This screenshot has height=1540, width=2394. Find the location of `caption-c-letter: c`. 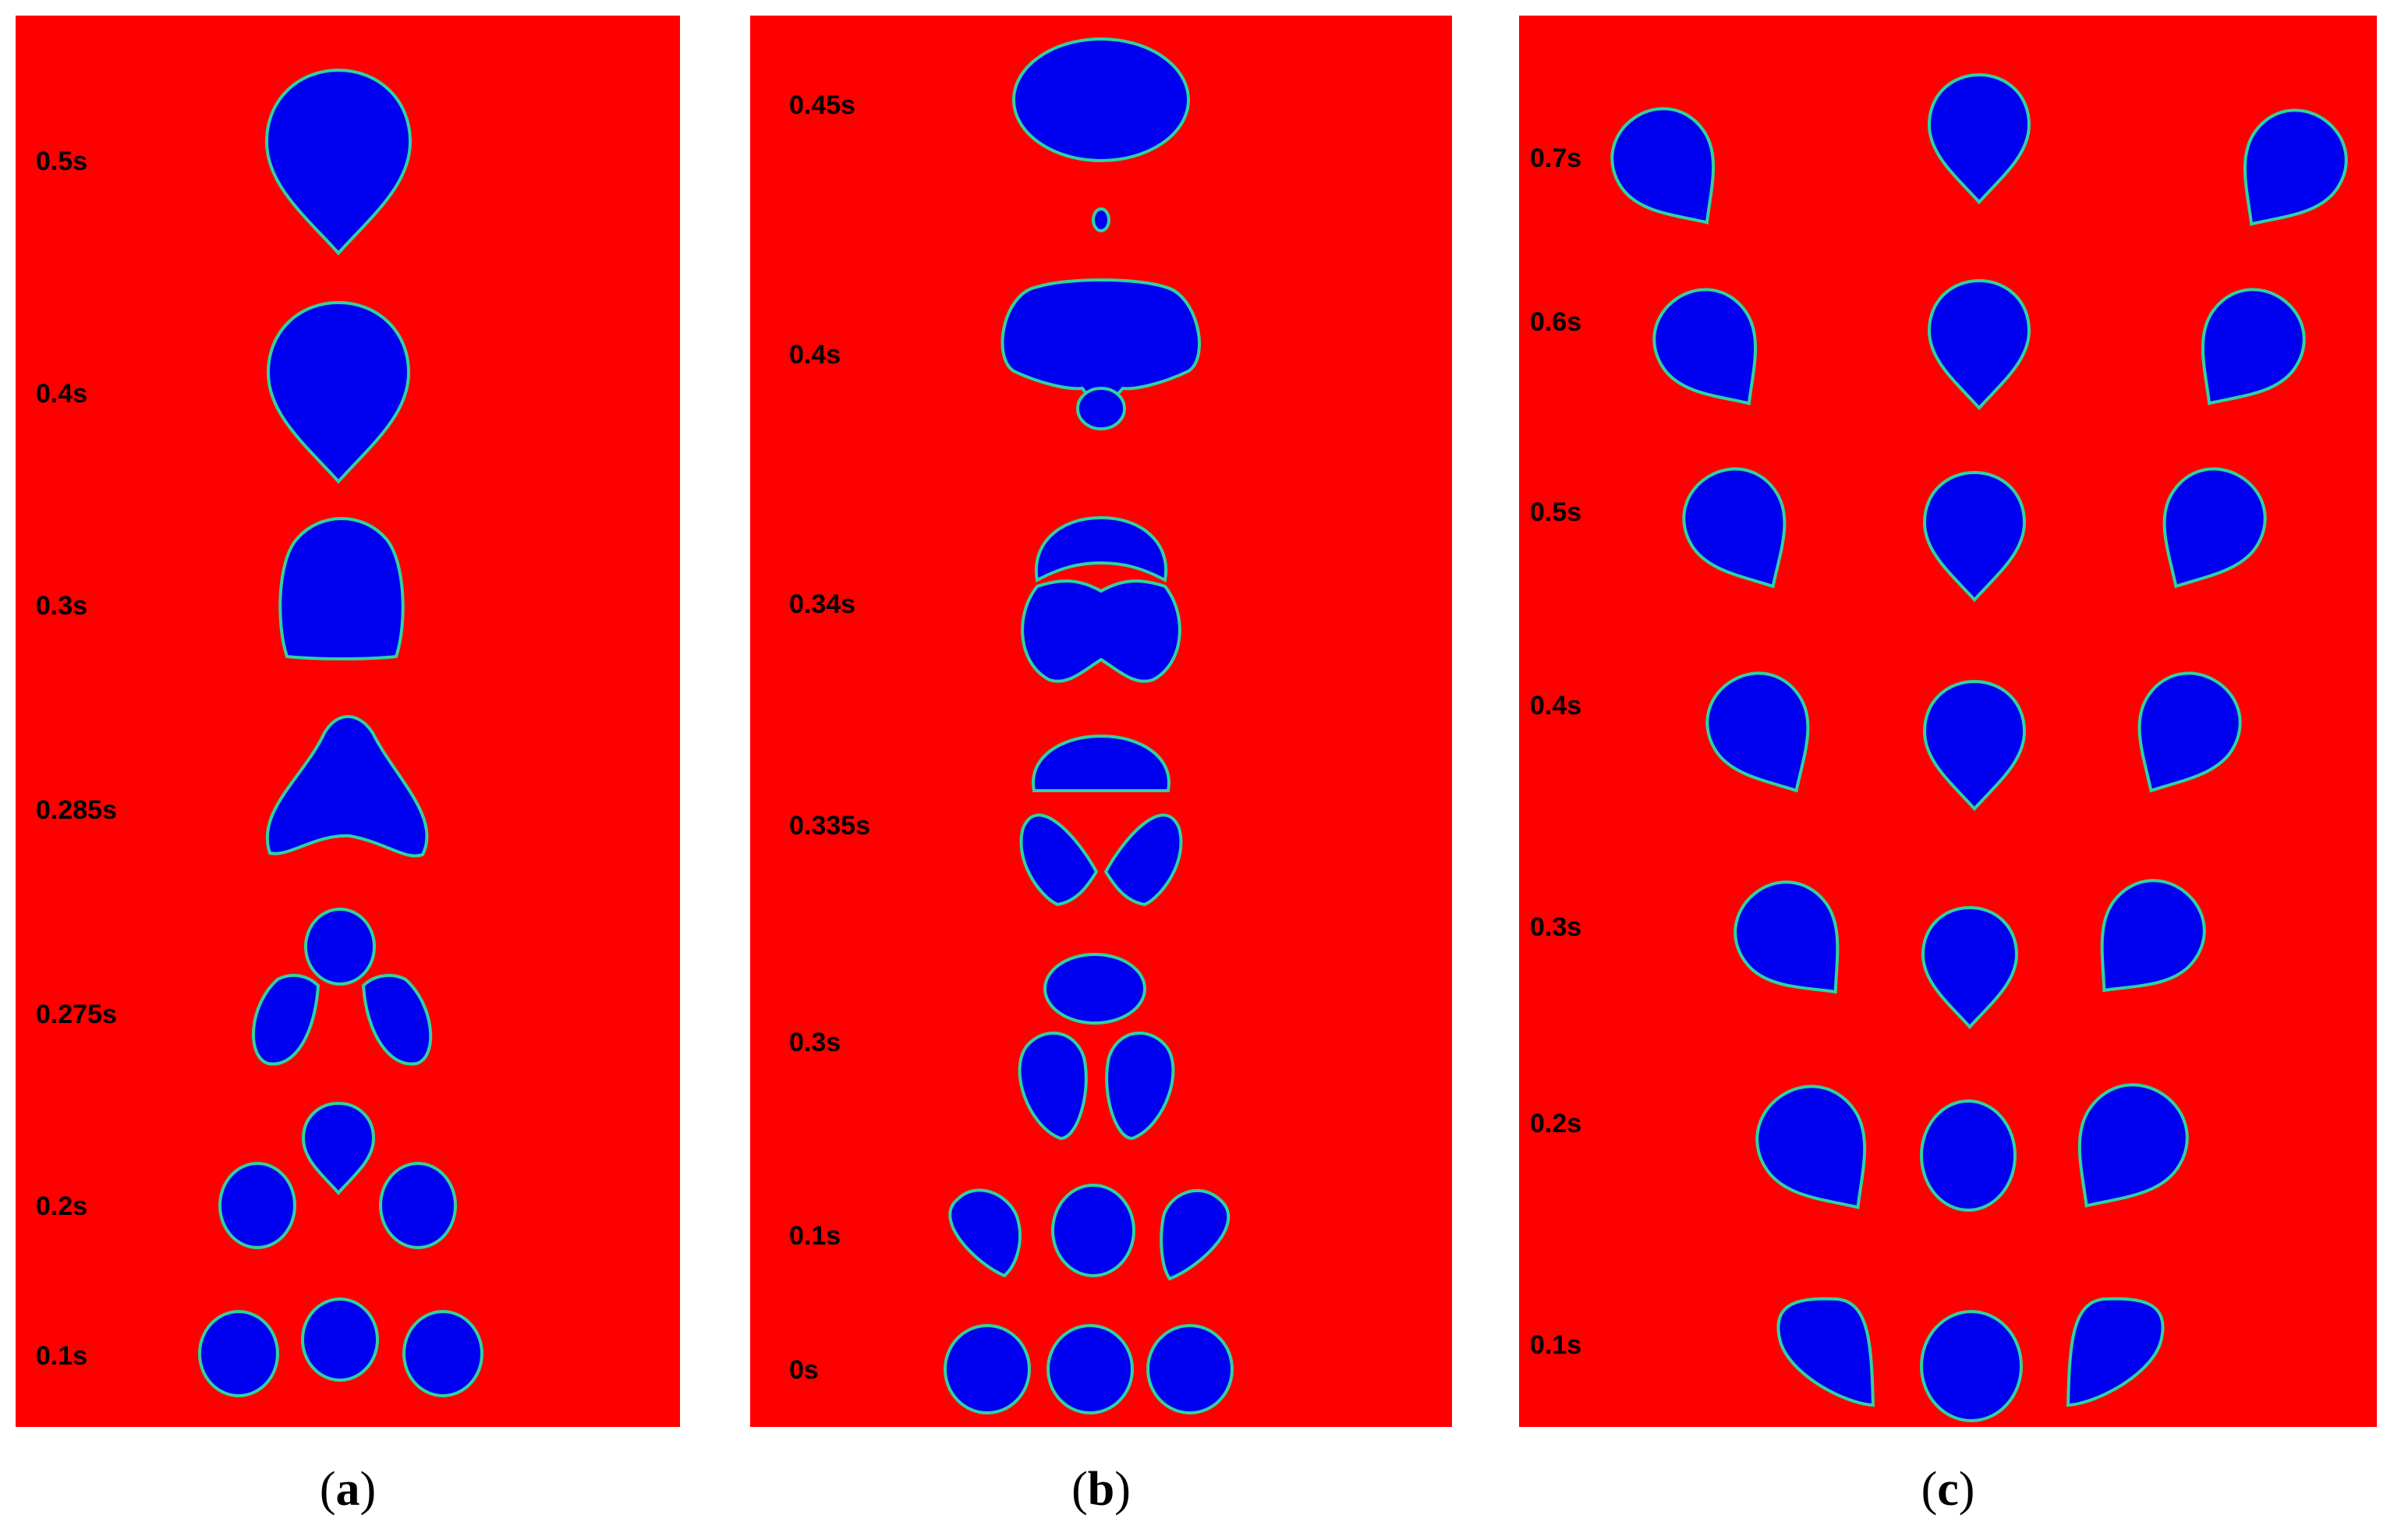

caption-c-letter: c is located at coordinates (1948, 1490).